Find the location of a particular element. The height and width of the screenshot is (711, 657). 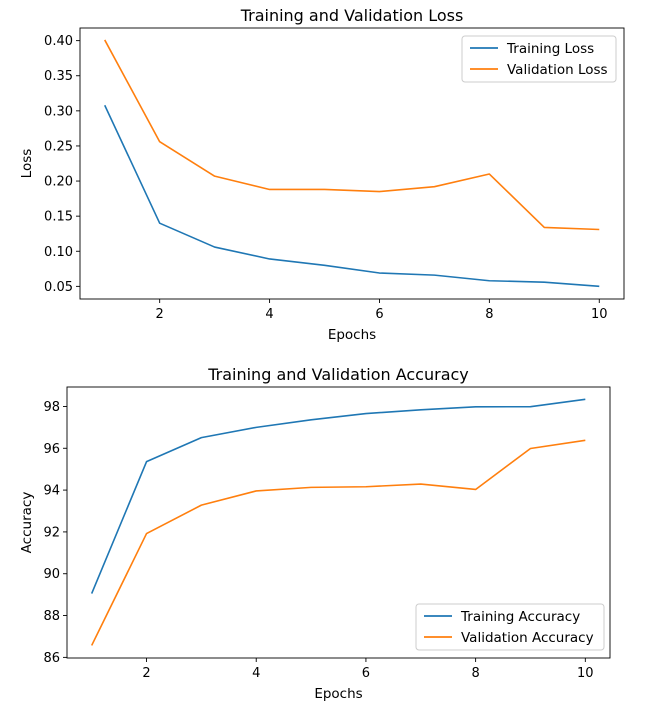

y-tick-label: 94 is located at coordinates (51, 491).